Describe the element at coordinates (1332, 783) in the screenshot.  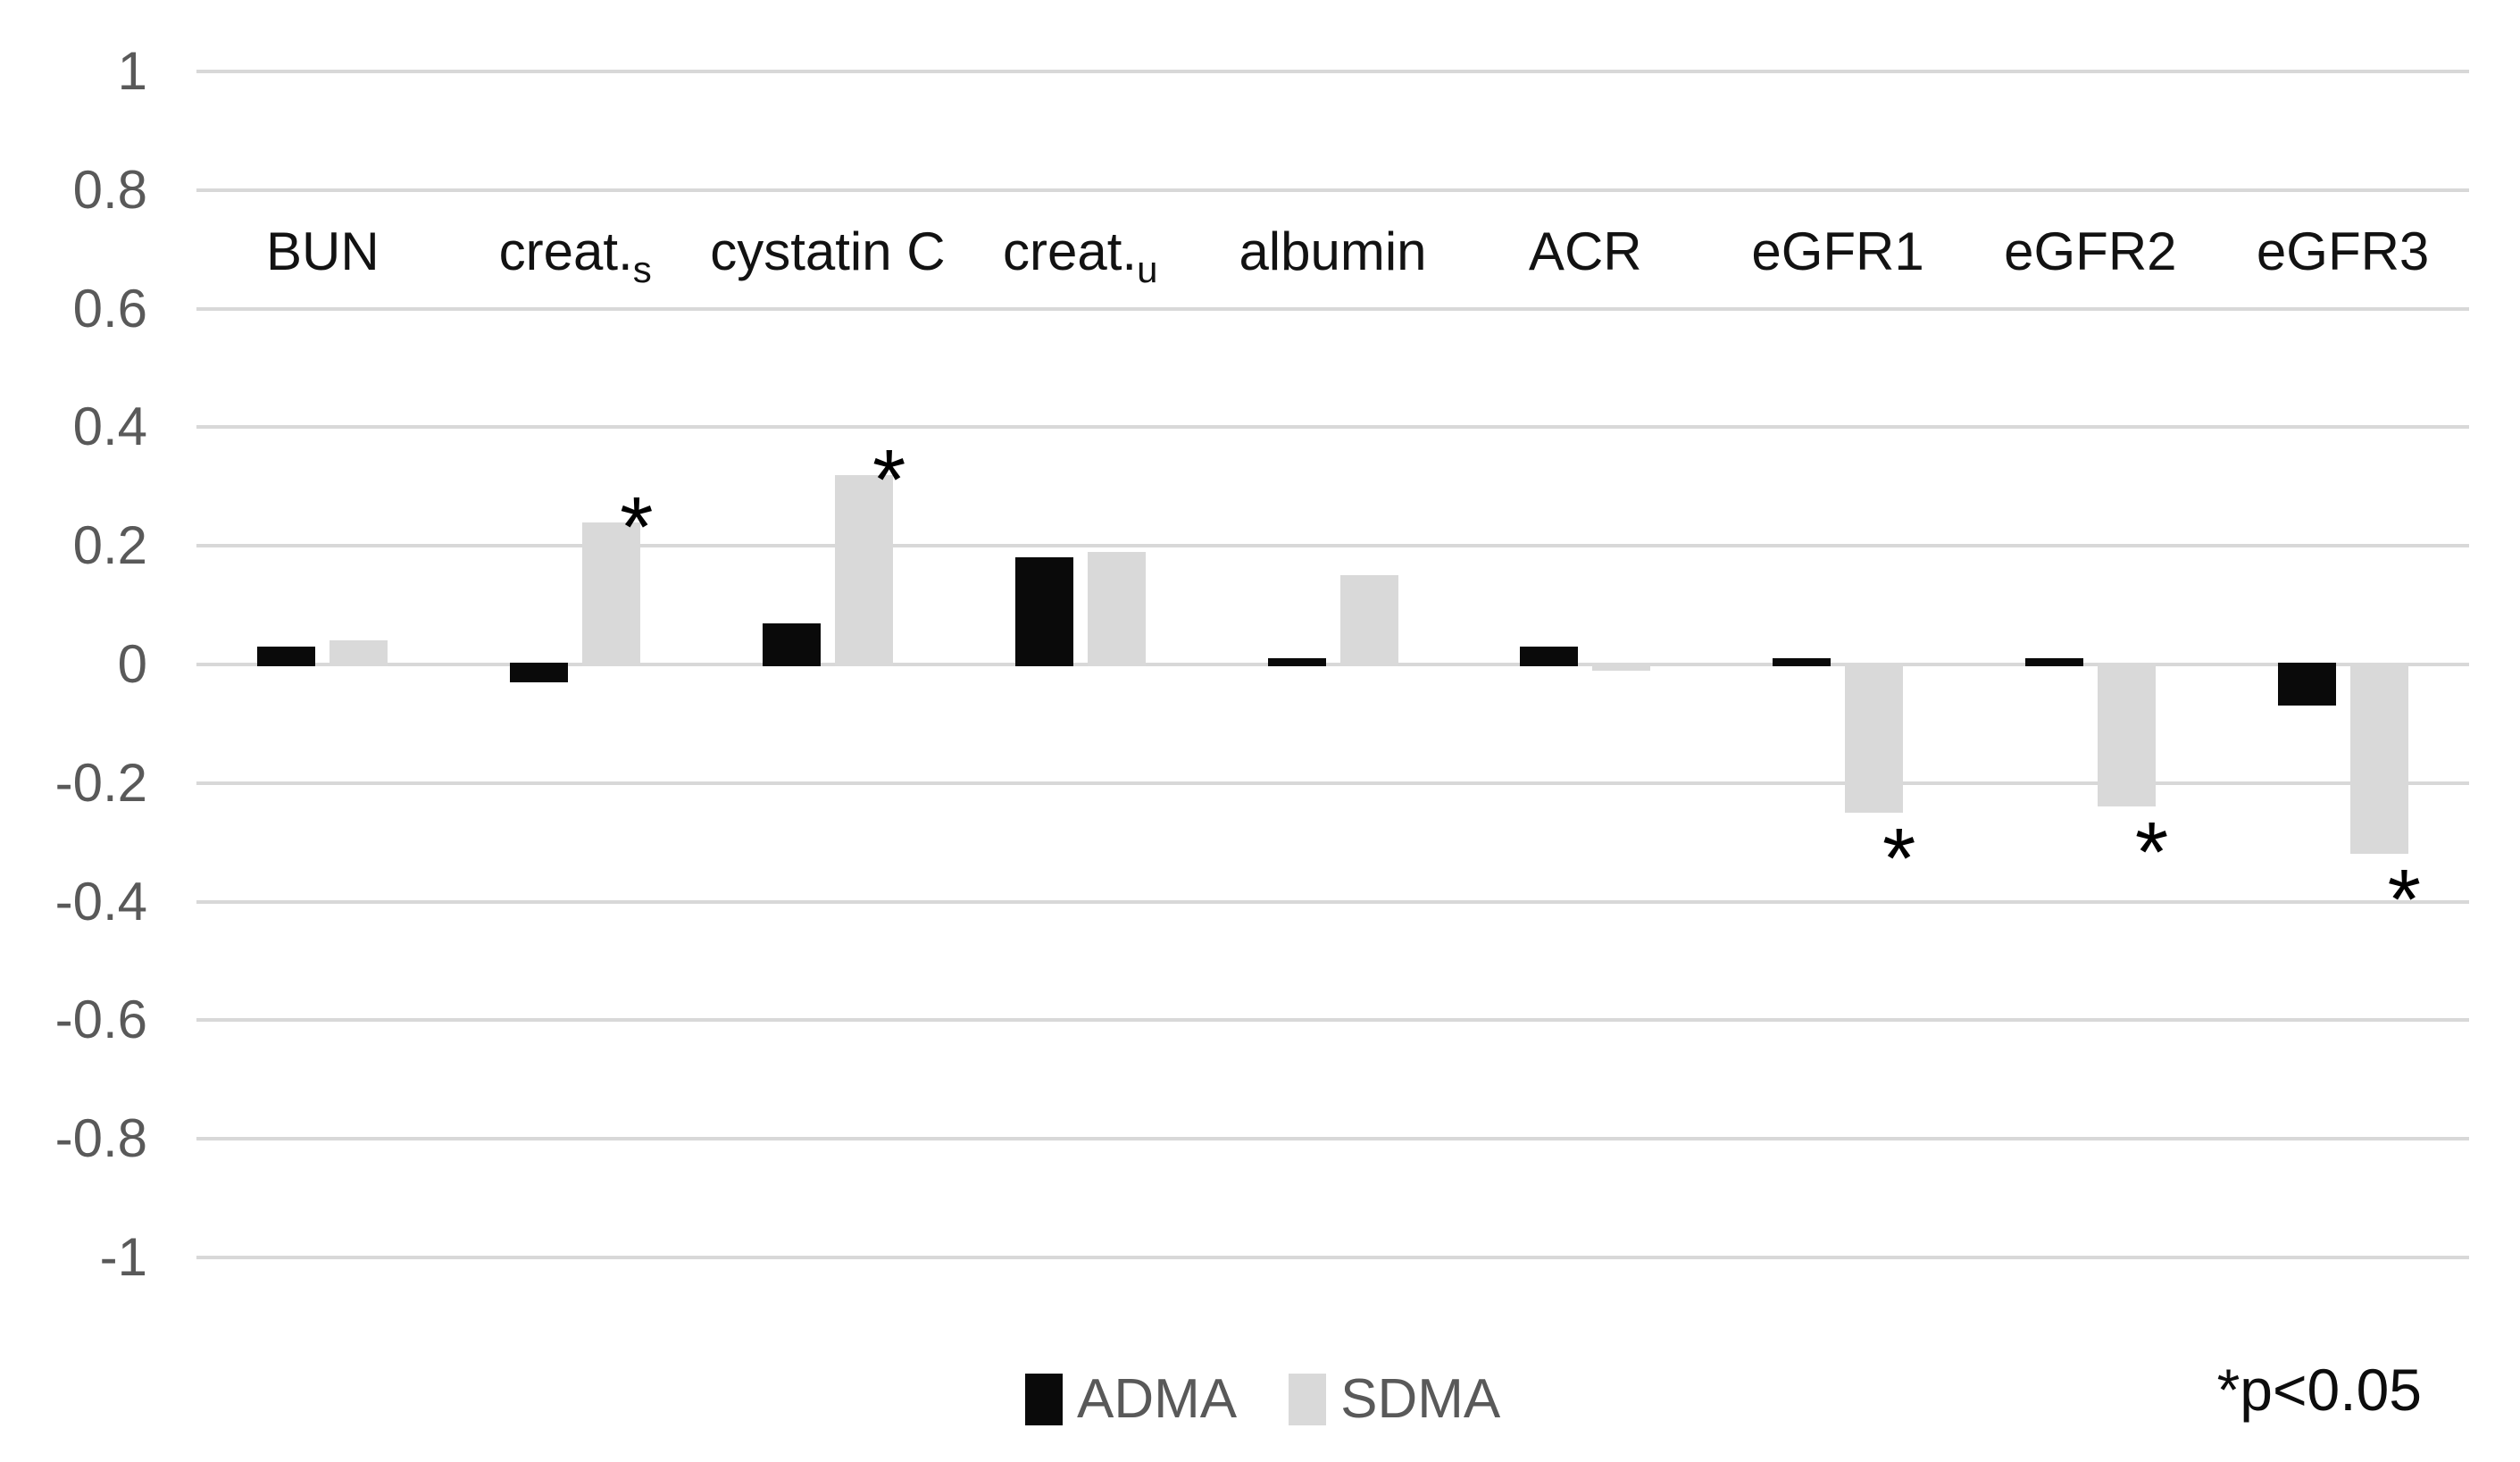
I see `gridline--0.2` at that location.